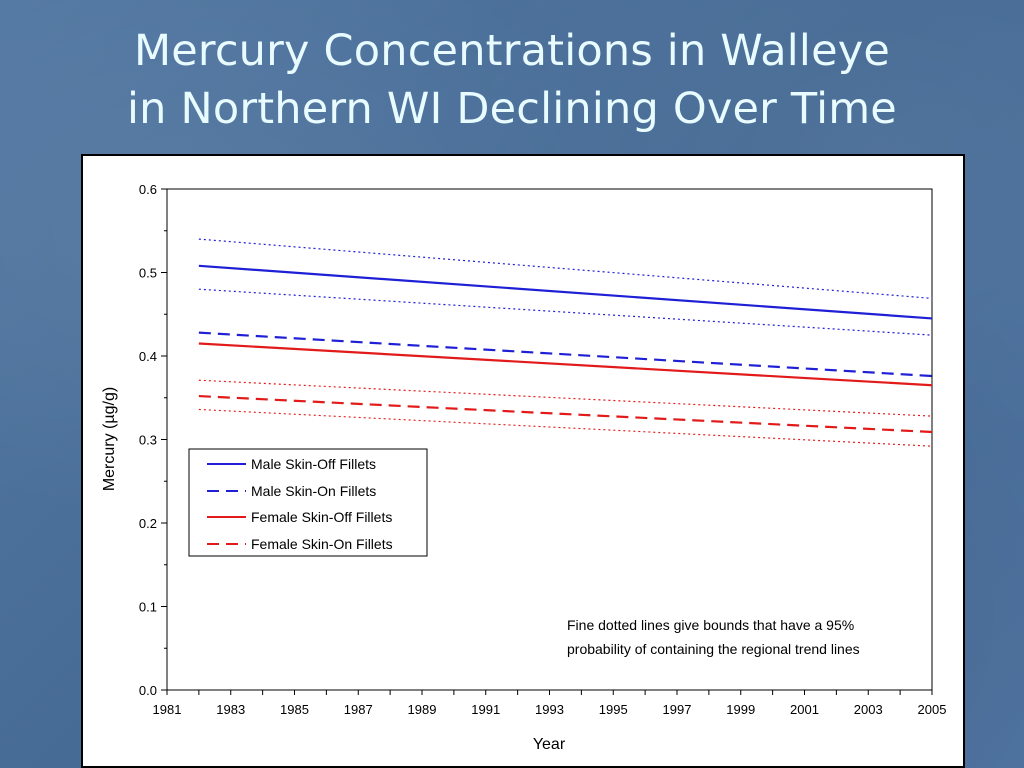 The width and height of the screenshot is (1024, 768). Describe the element at coordinates (512, 109) in the screenshot. I see `slide-title-line-2: in Northern WI Declining Over Time` at that location.